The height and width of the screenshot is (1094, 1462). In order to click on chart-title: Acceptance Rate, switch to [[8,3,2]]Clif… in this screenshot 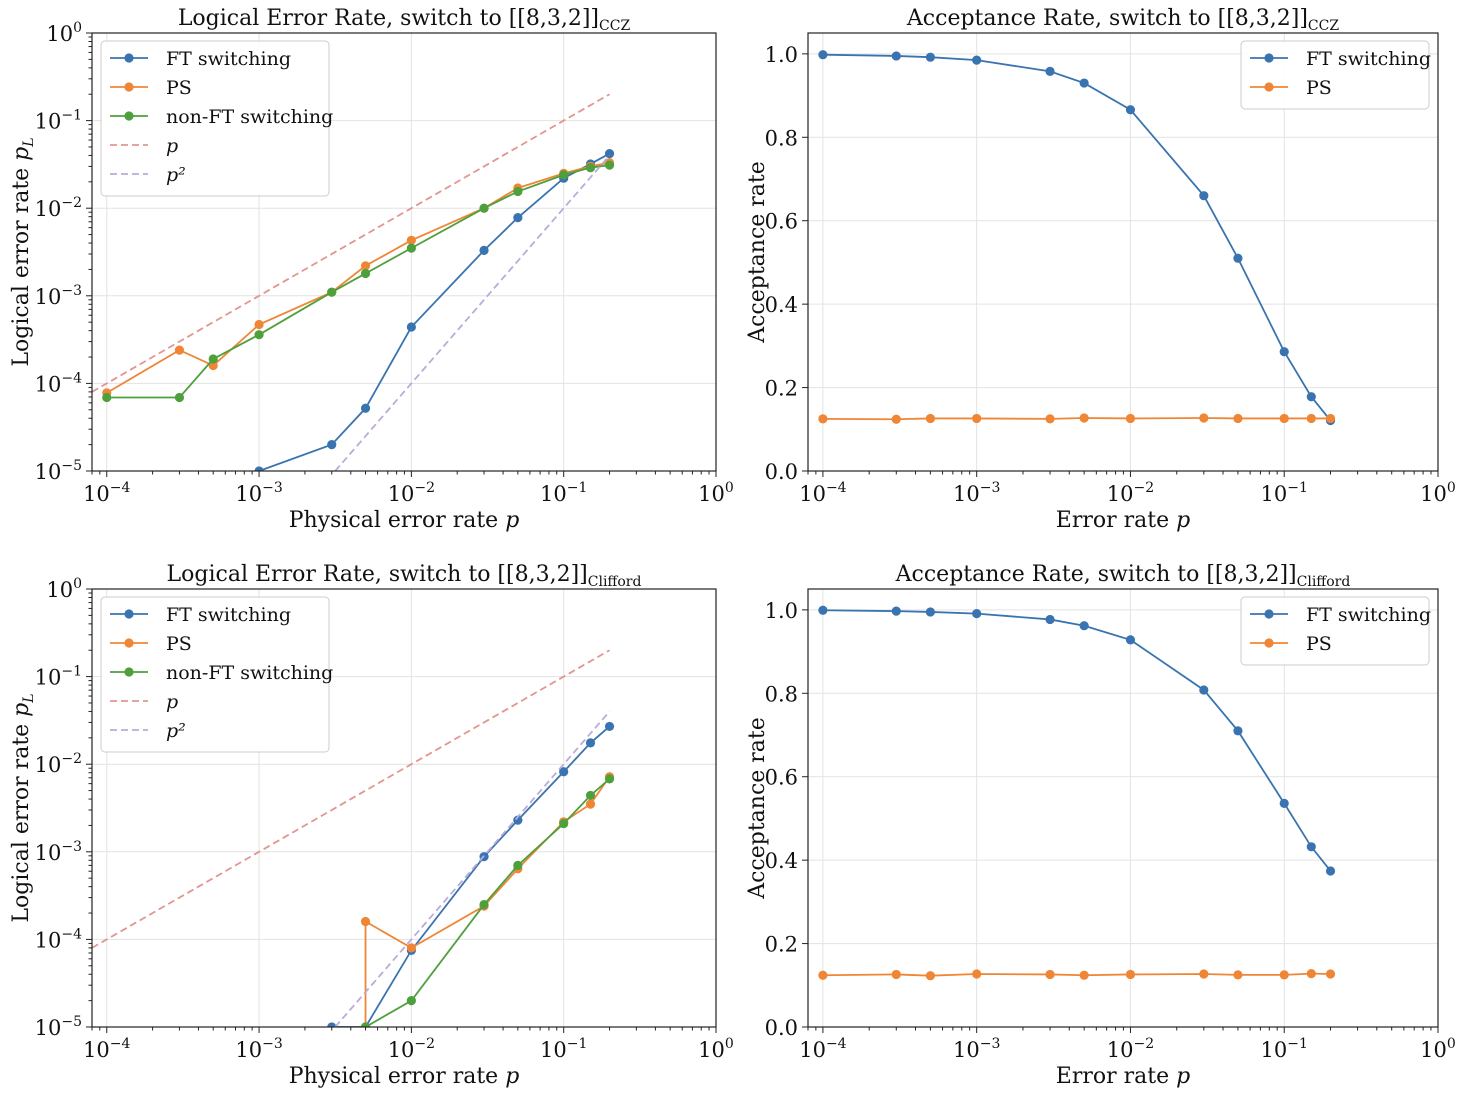, I will do `click(1123, 576)`.